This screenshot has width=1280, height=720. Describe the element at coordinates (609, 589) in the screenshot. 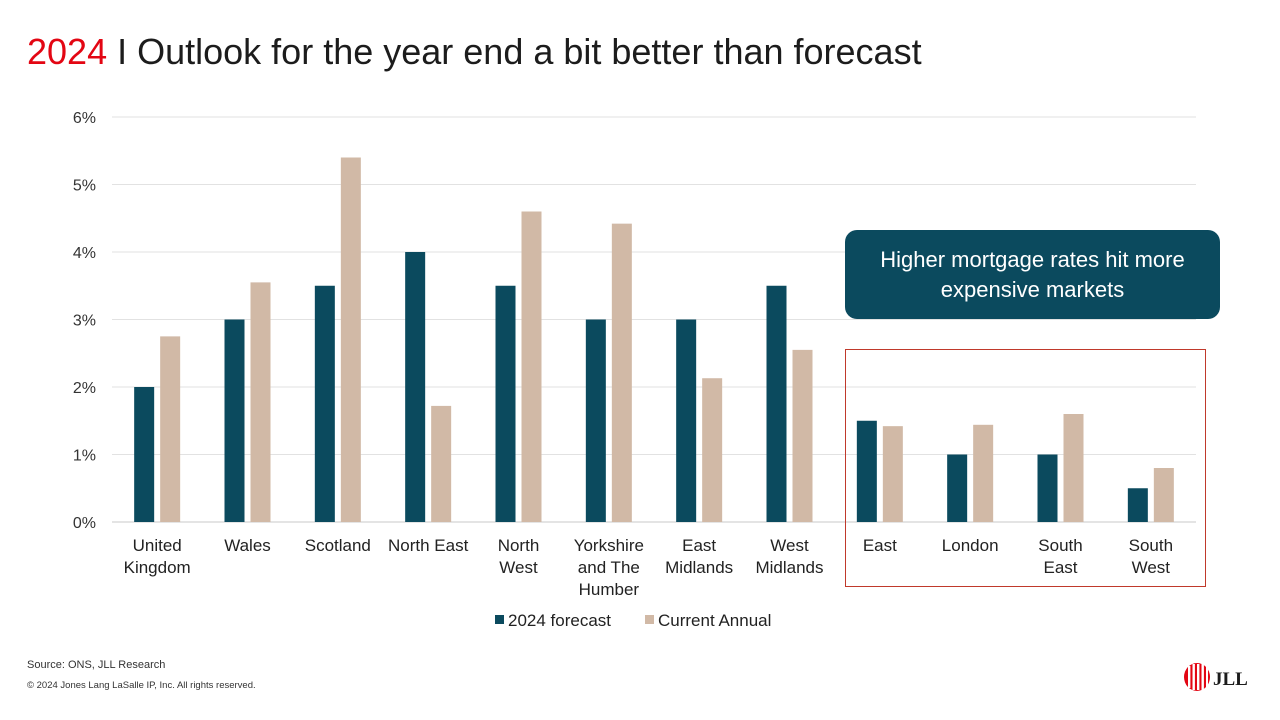

I see `x-tick-label-line: Humber` at that location.